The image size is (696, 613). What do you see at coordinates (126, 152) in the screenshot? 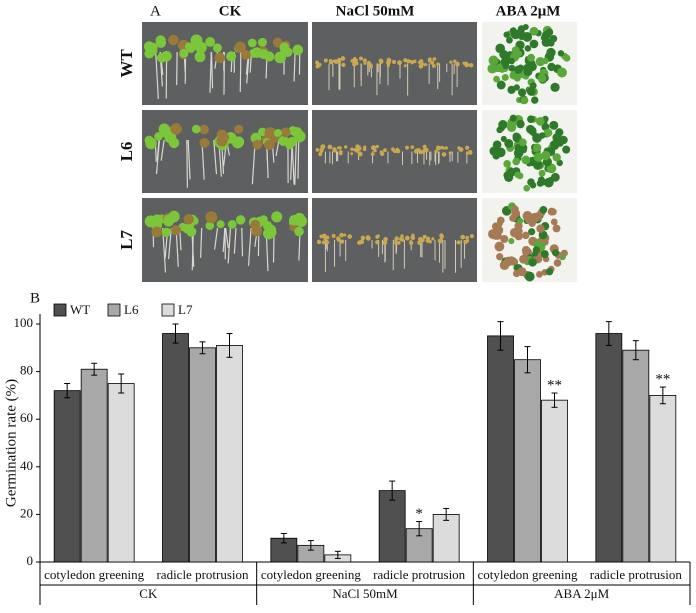
I see `row-label: L6` at bounding box center [126, 152].